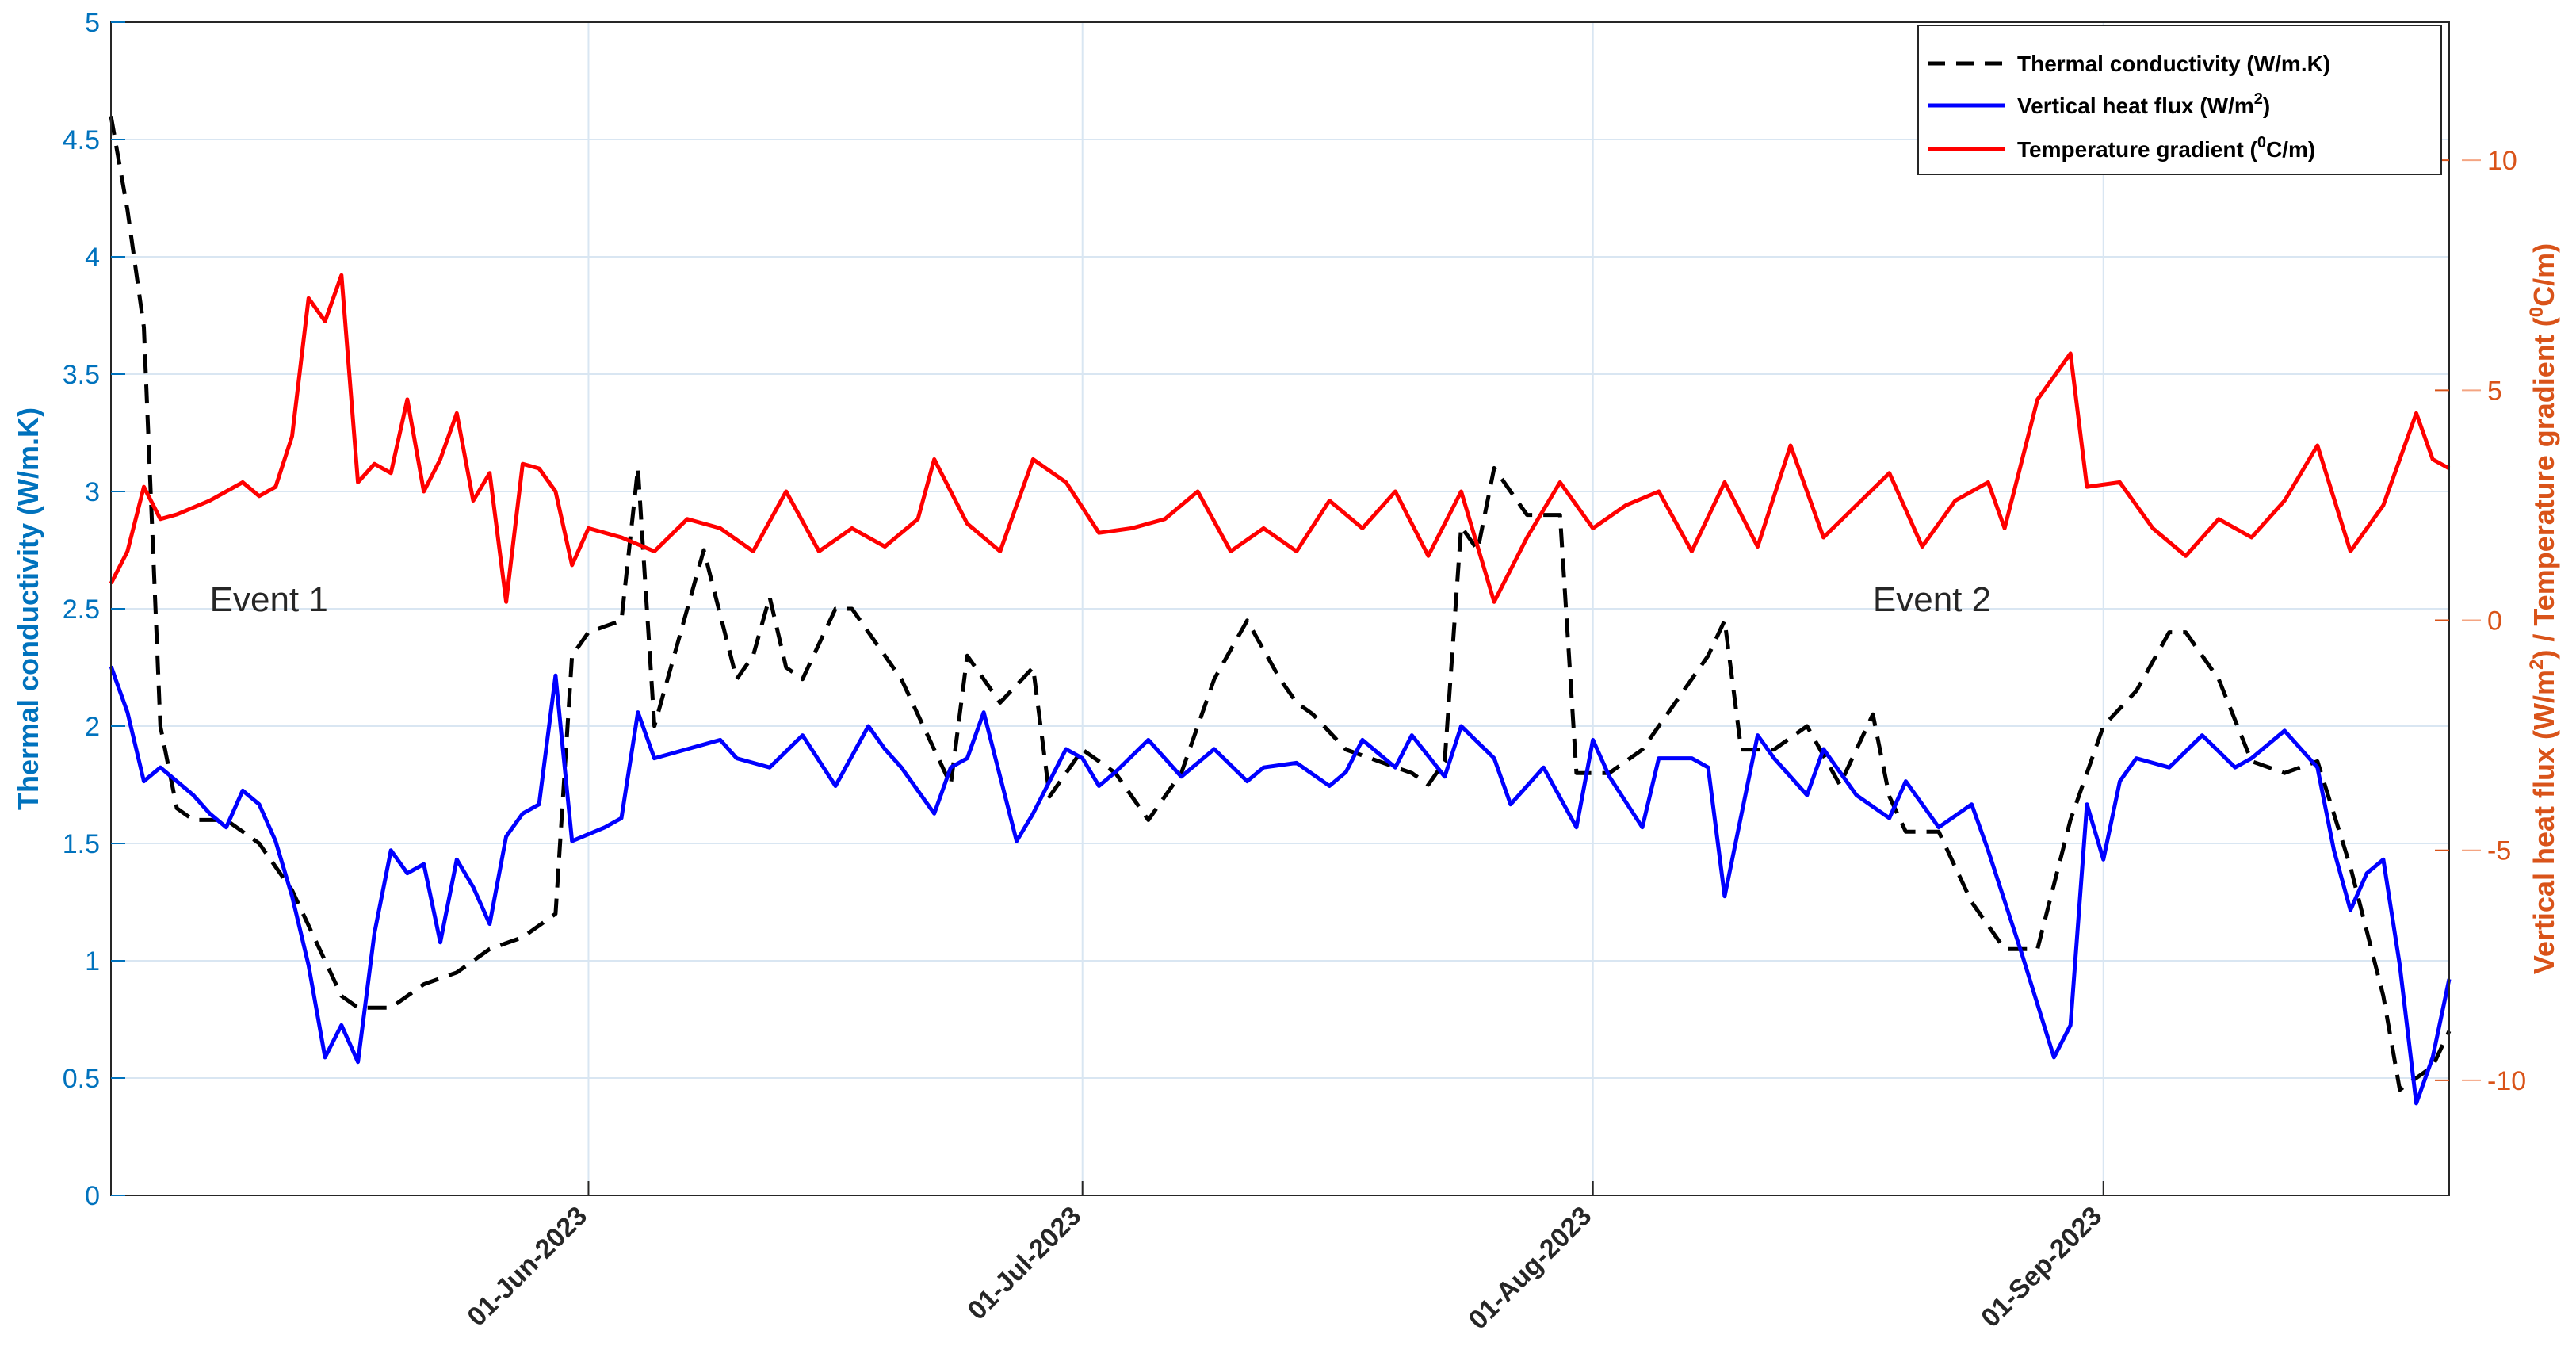  What do you see at coordinates (2261, 142) in the screenshot?
I see `legend-2-sup: 0` at bounding box center [2261, 142].